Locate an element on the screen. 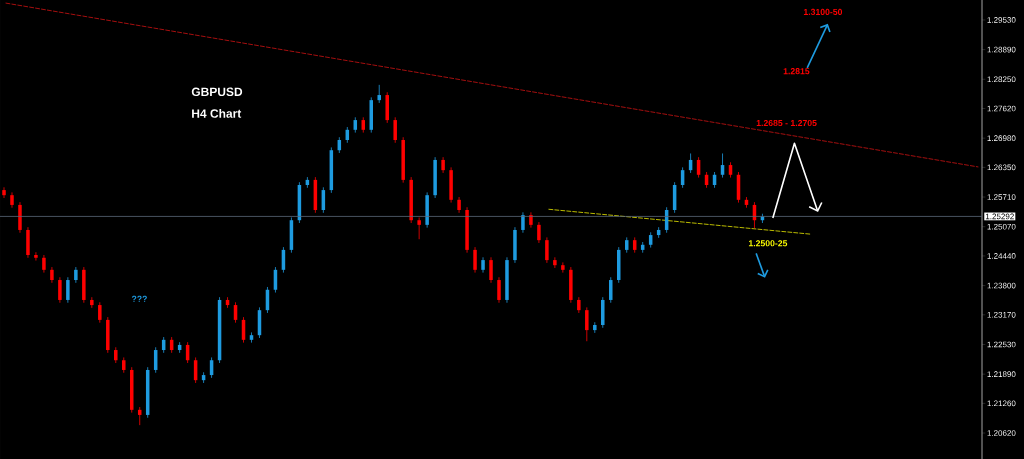 Image resolution: width=1024 pixels, height=459 pixels. y-tick-label: 1.22530 is located at coordinates (1001, 344).